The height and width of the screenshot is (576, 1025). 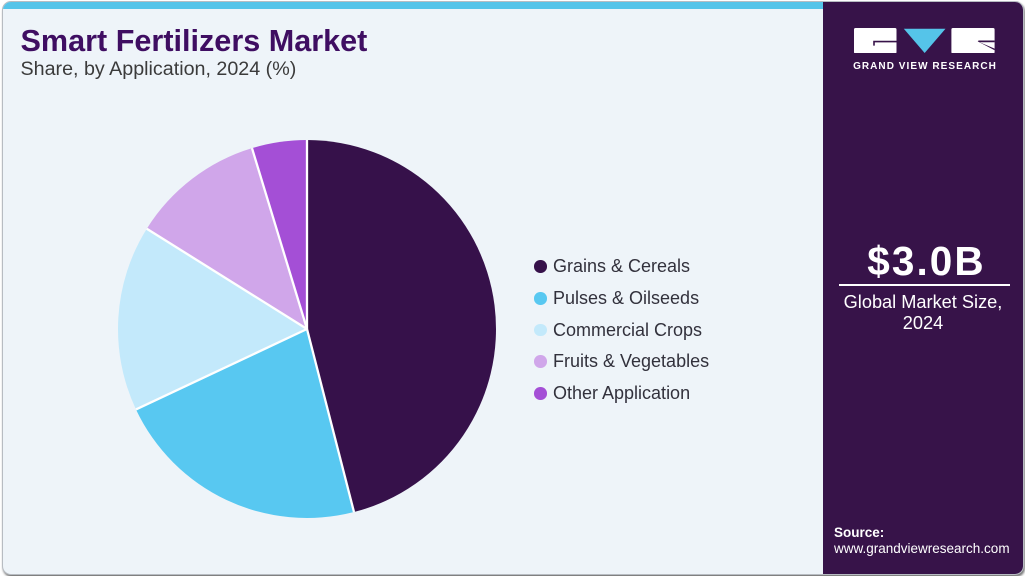 I want to click on pie-slice-grains-cereals, so click(x=401, y=325).